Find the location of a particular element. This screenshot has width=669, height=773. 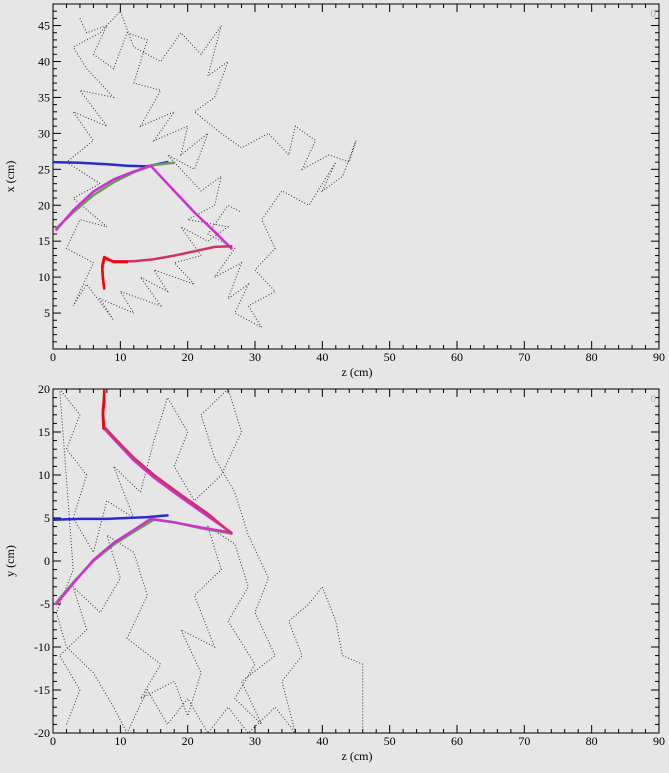

y-tick-label: 35 is located at coordinates (44, 97).